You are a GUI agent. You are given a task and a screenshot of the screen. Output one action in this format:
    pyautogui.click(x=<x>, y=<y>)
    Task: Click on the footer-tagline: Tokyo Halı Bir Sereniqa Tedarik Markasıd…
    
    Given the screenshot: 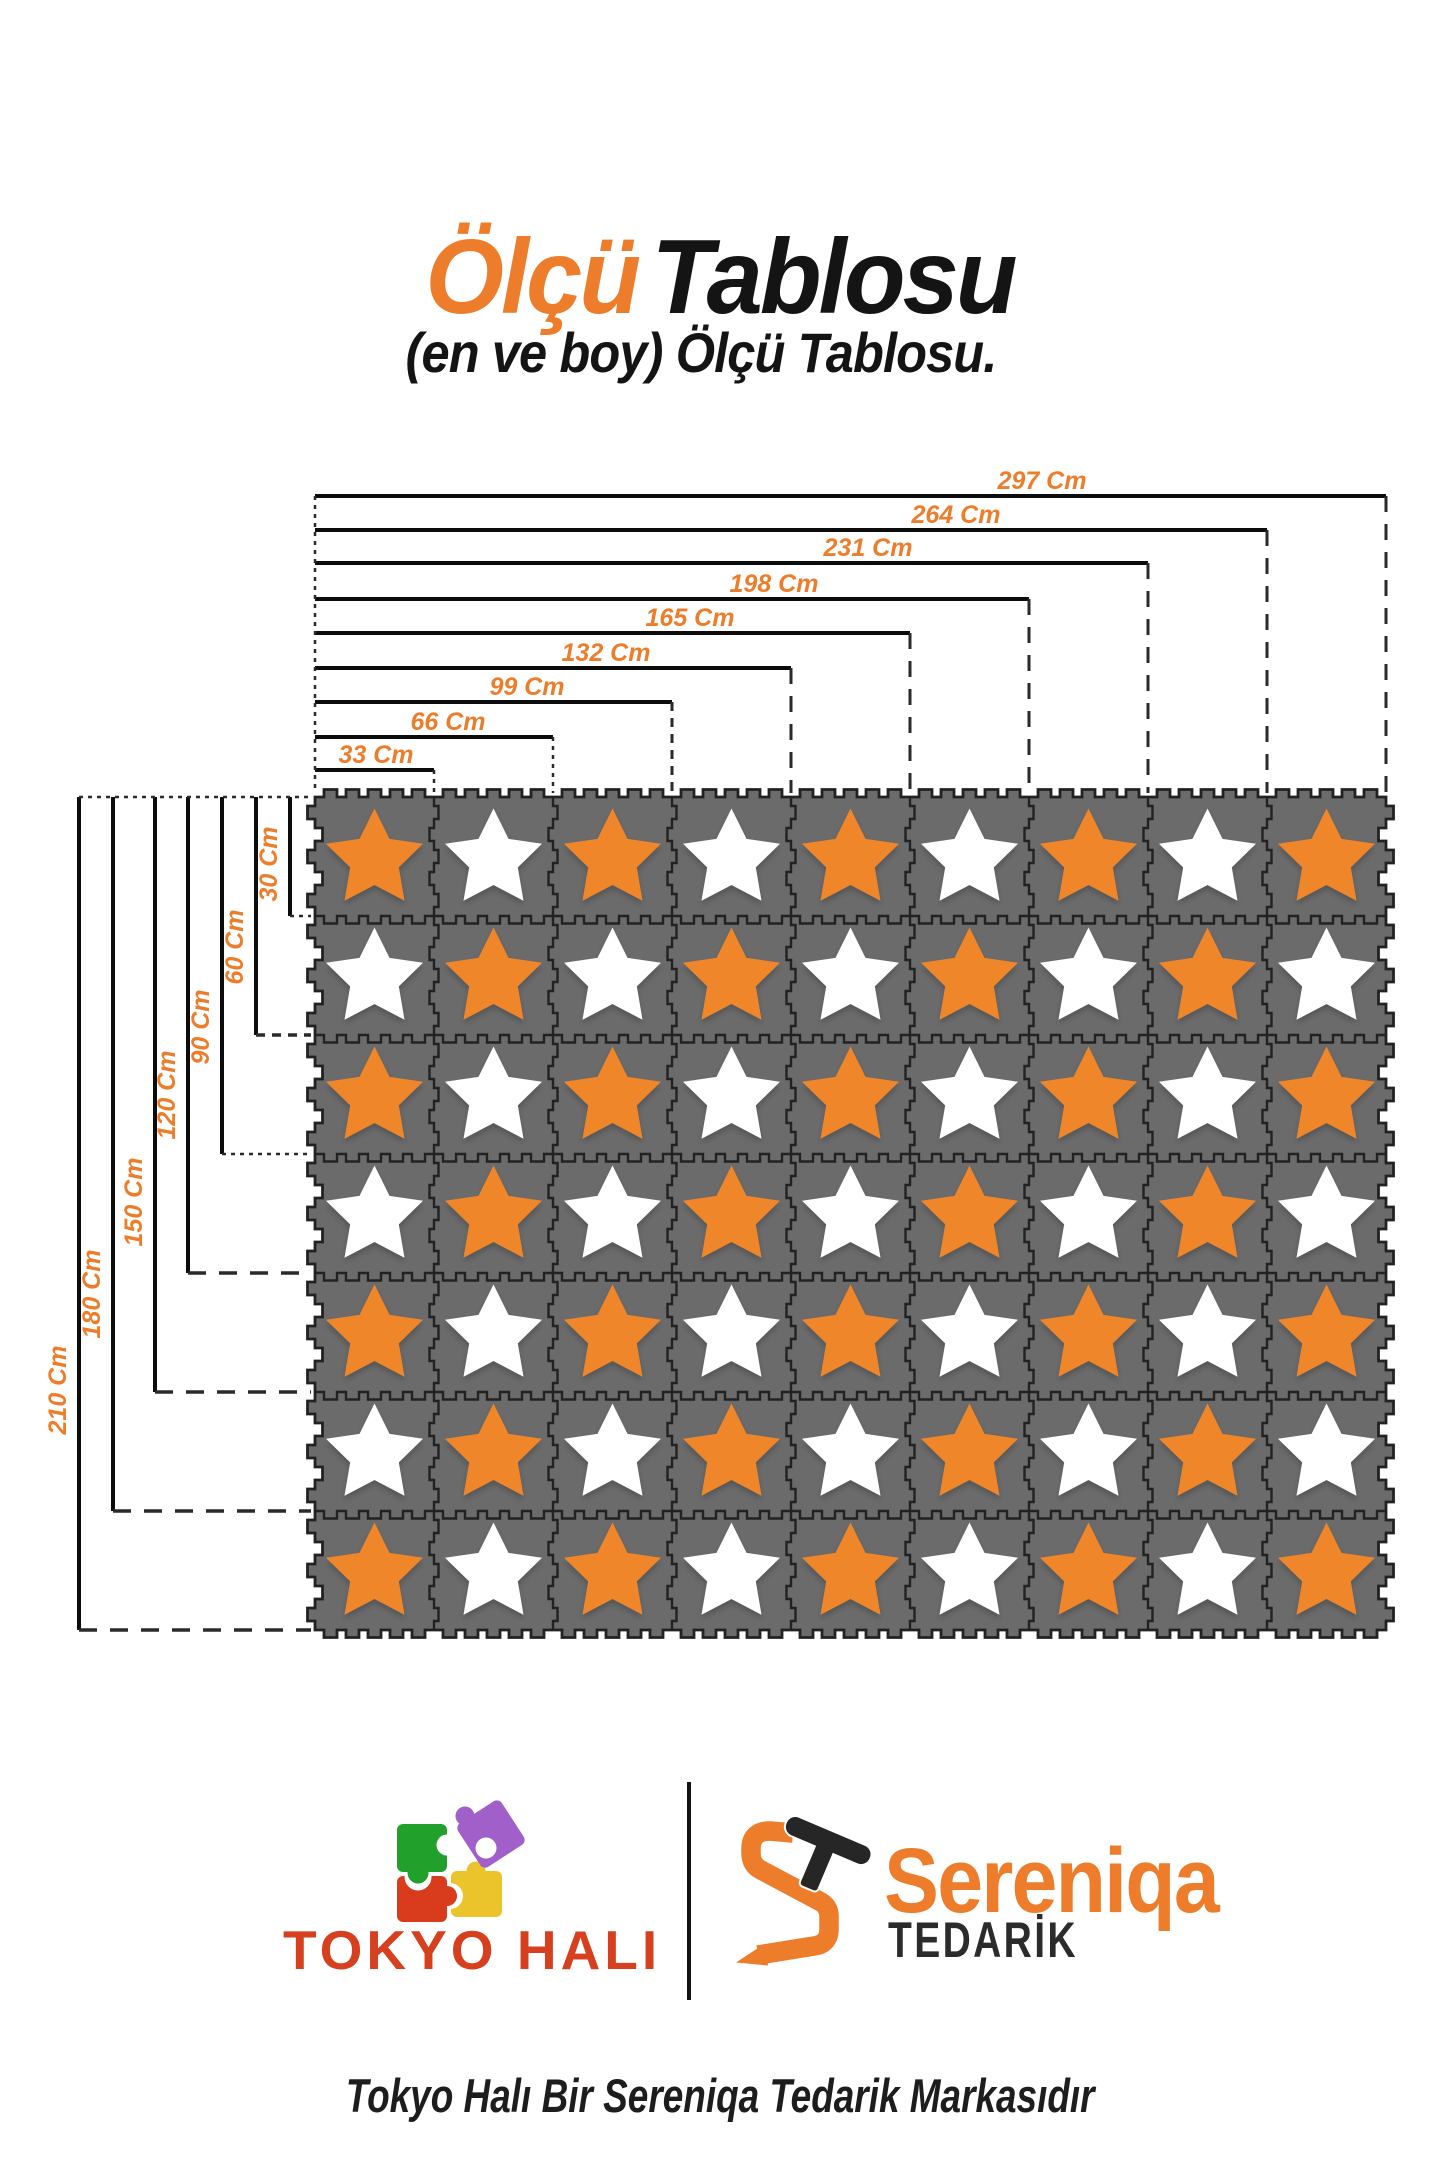 What is the action you would take?
    pyautogui.click(x=720, y=2095)
    